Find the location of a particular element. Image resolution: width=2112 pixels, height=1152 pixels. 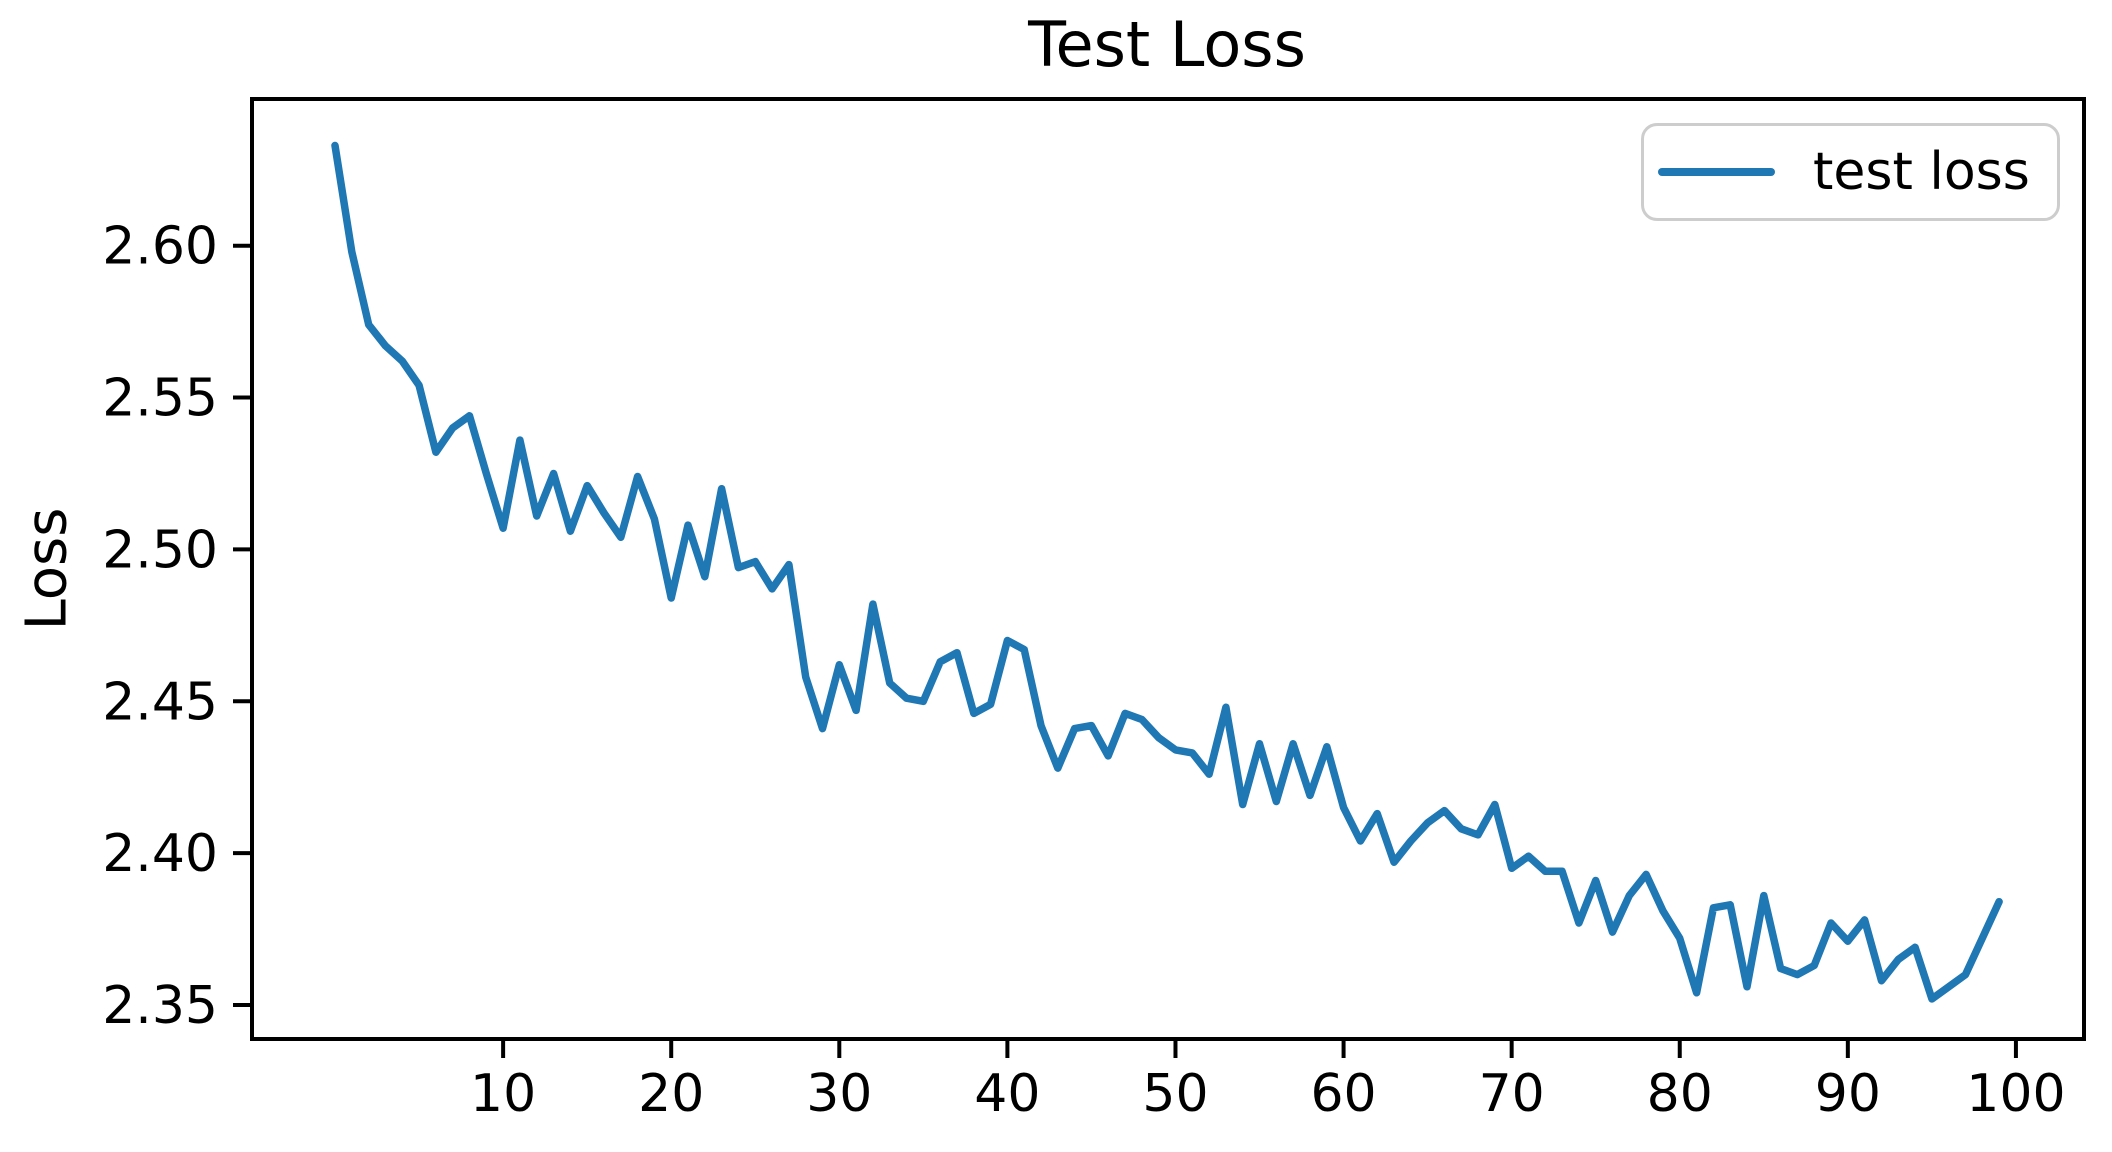

y-tick-label-2.55: 2.55 is located at coordinates (160, 399).